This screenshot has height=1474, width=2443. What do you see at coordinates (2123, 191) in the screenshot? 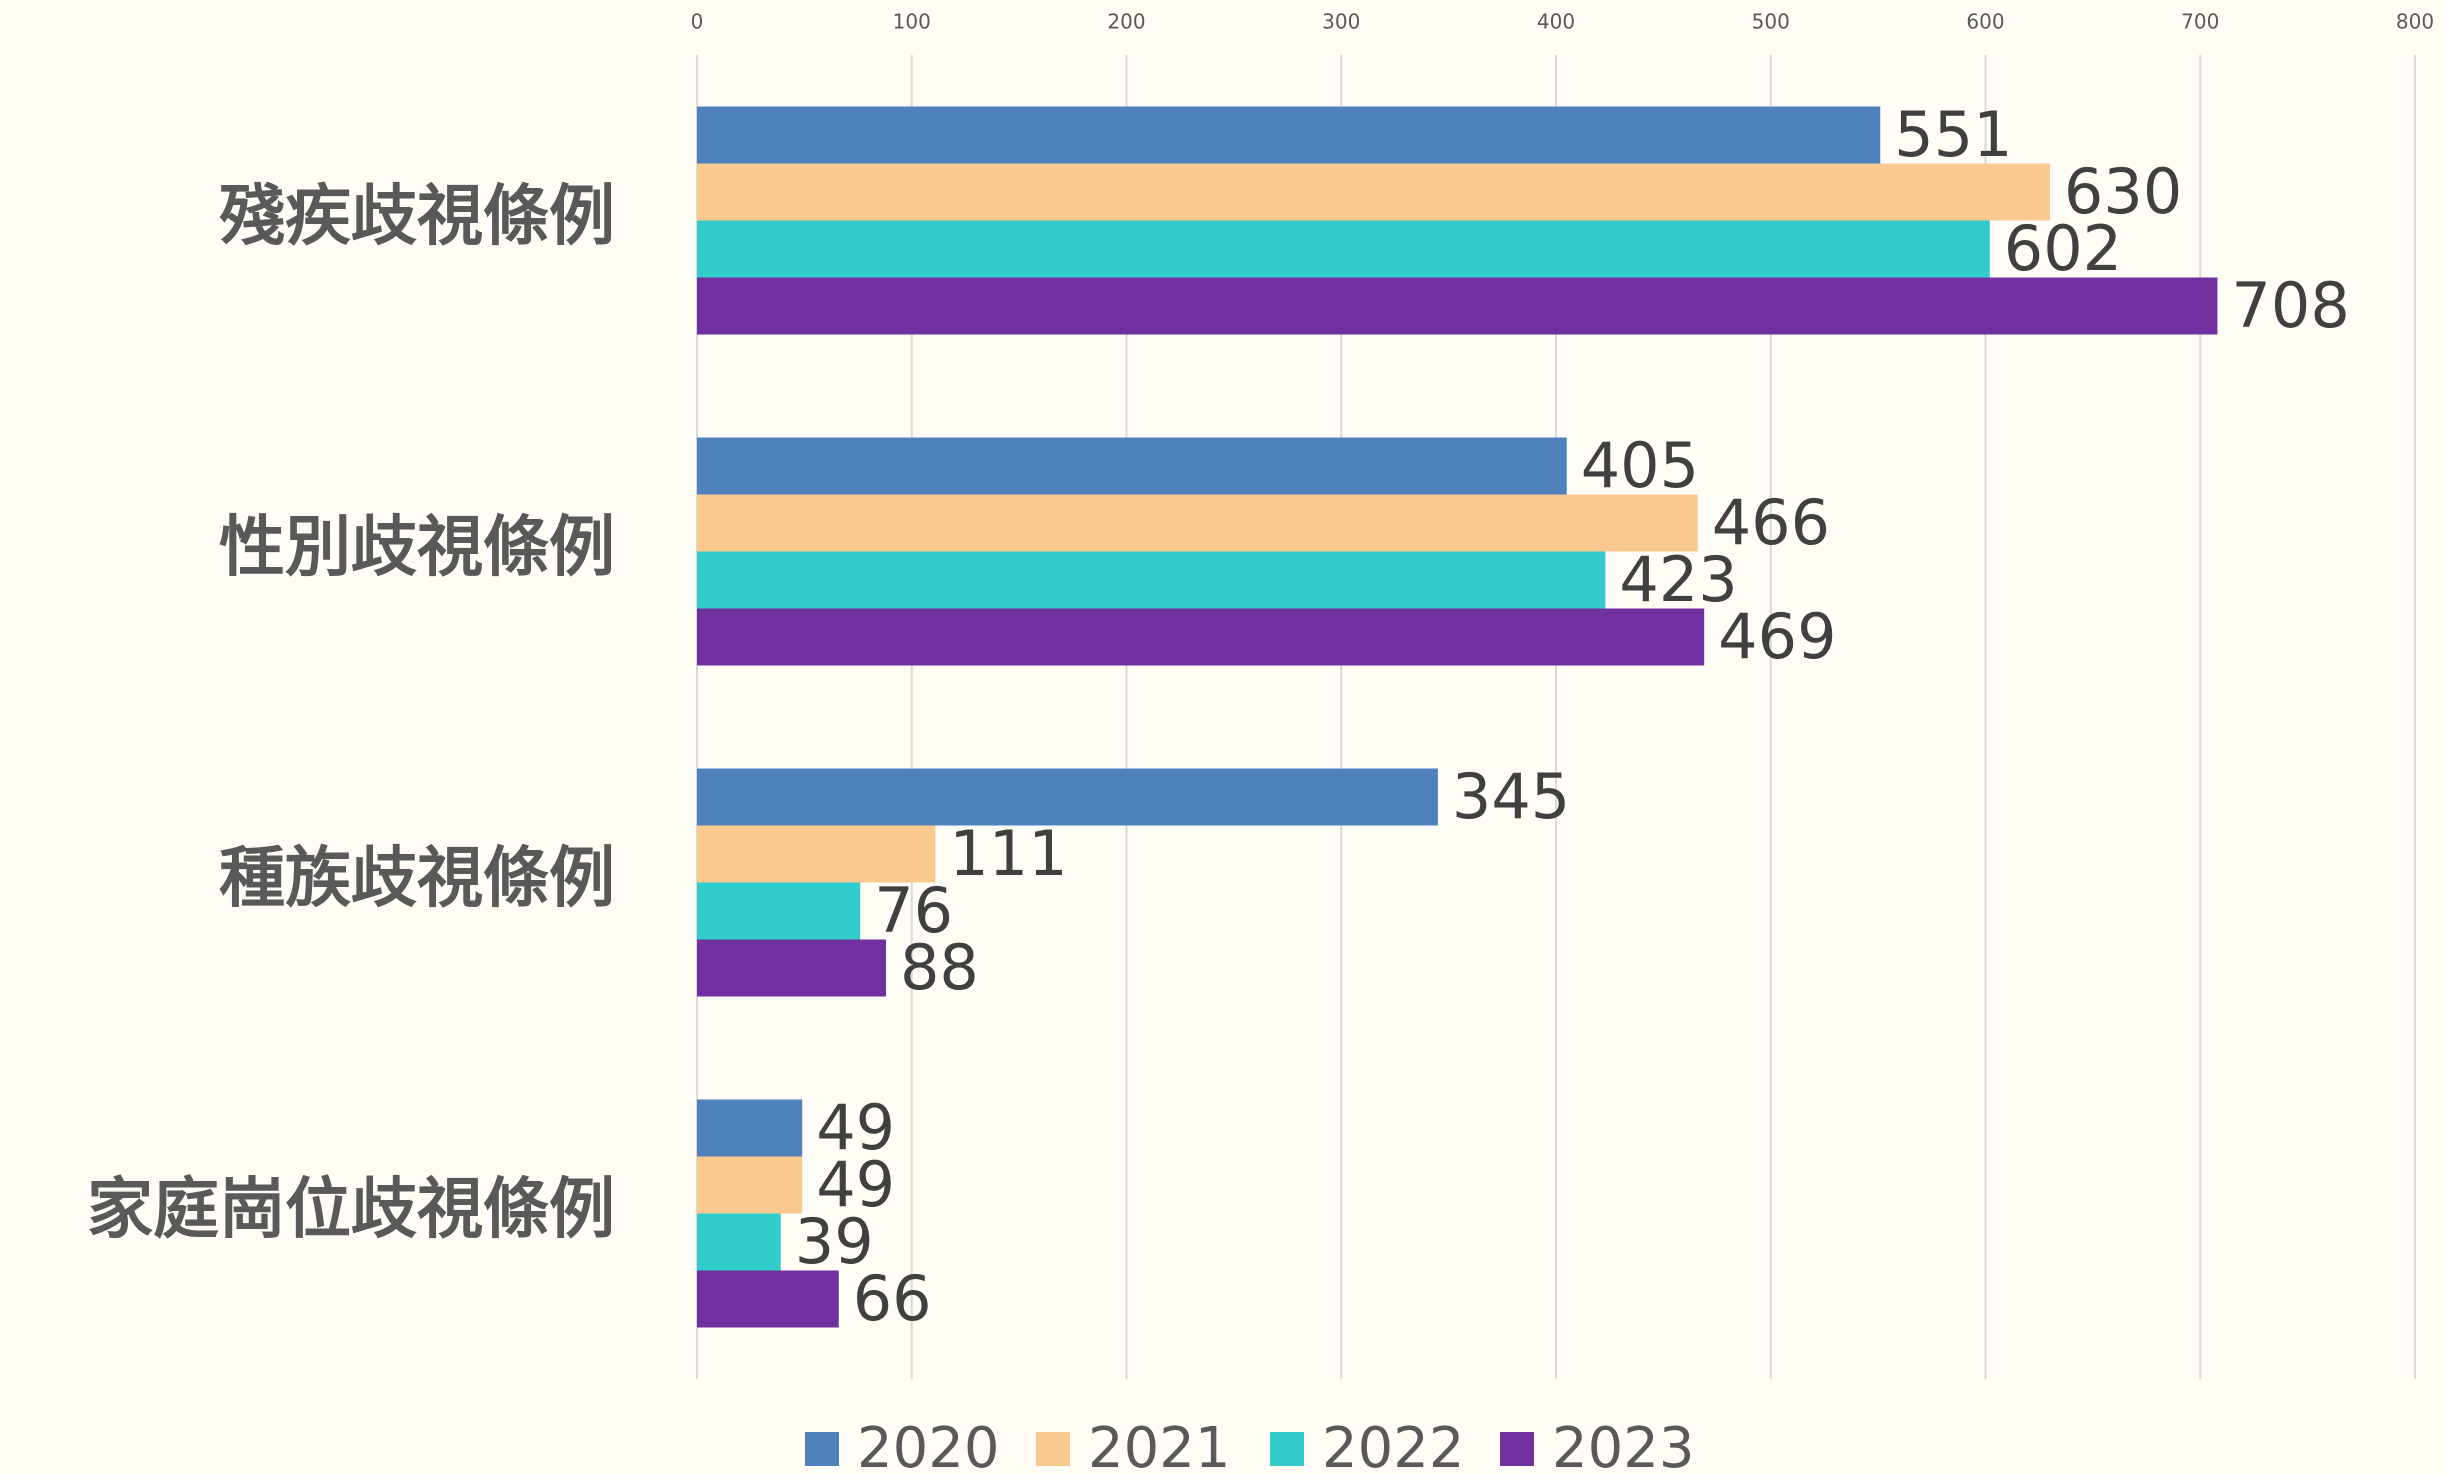
I see `value-label: 630` at bounding box center [2123, 191].